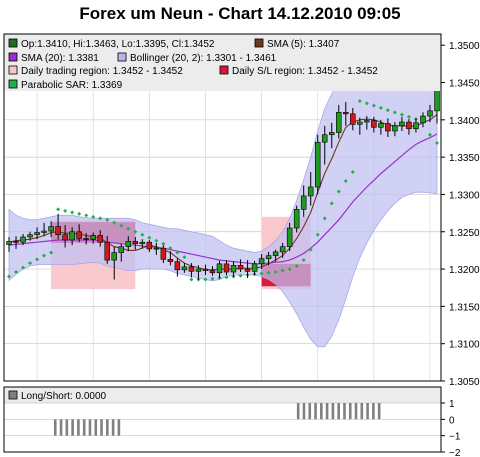 The height and width of the screenshot is (457, 480). What do you see at coordinates (464, 84) in the screenshot?
I see `y-tick-label: 1.3450` at bounding box center [464, 84].